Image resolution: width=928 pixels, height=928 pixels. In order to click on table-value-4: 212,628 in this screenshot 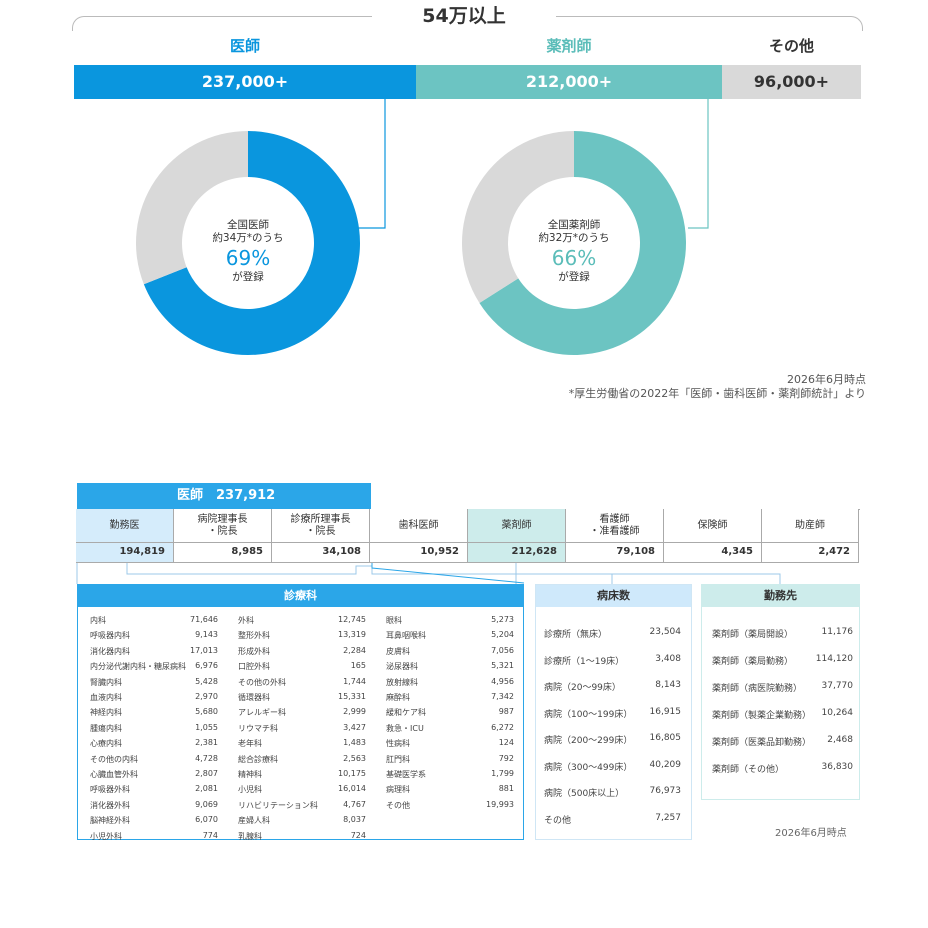, I will do `click(517, 553)`.